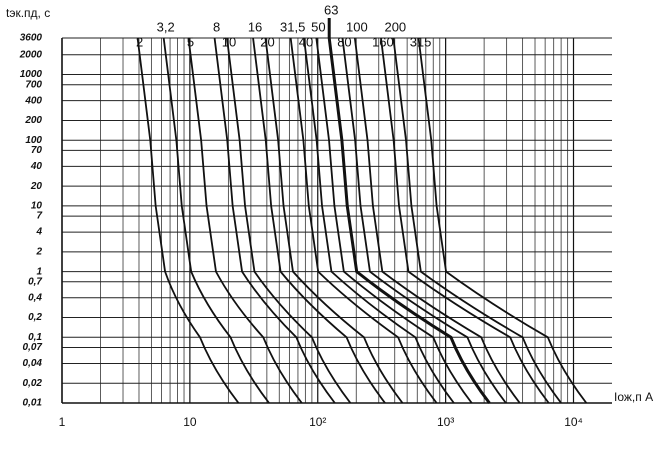 The image size is (672, 458). Describe the element at coordinates (33, 140) in the screenshot. I see `y-tick-label: 100` at that location.